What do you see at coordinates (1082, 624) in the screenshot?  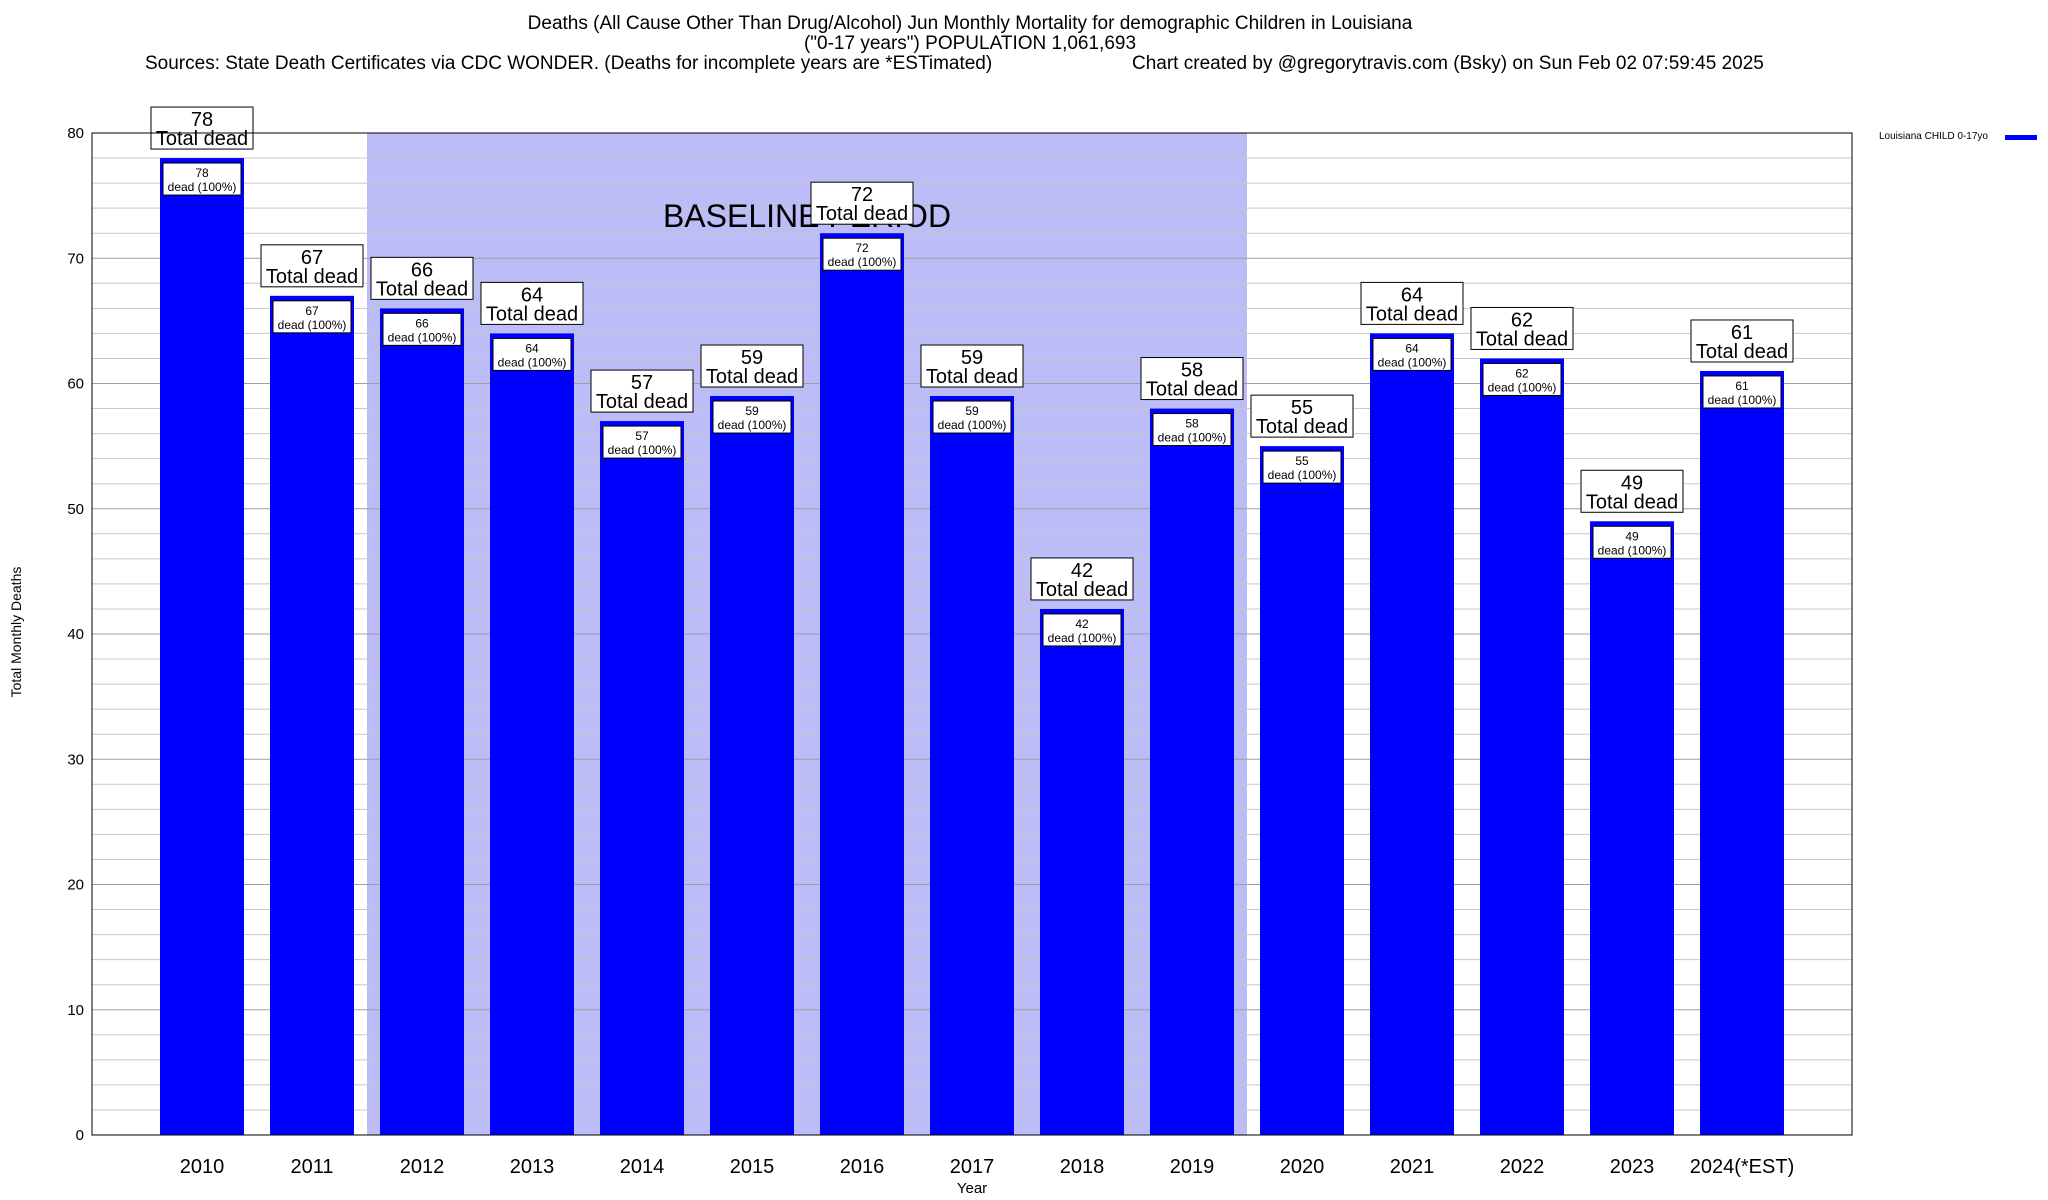 I see `bar-inner-value: 42` at bounding box center [1082, 624].